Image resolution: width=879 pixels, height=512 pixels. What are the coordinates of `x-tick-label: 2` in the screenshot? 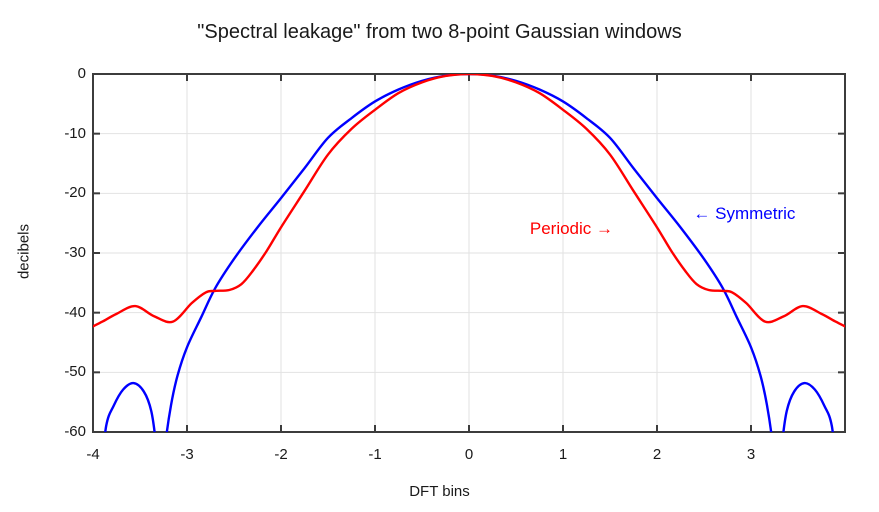 It's located at (657, 454).